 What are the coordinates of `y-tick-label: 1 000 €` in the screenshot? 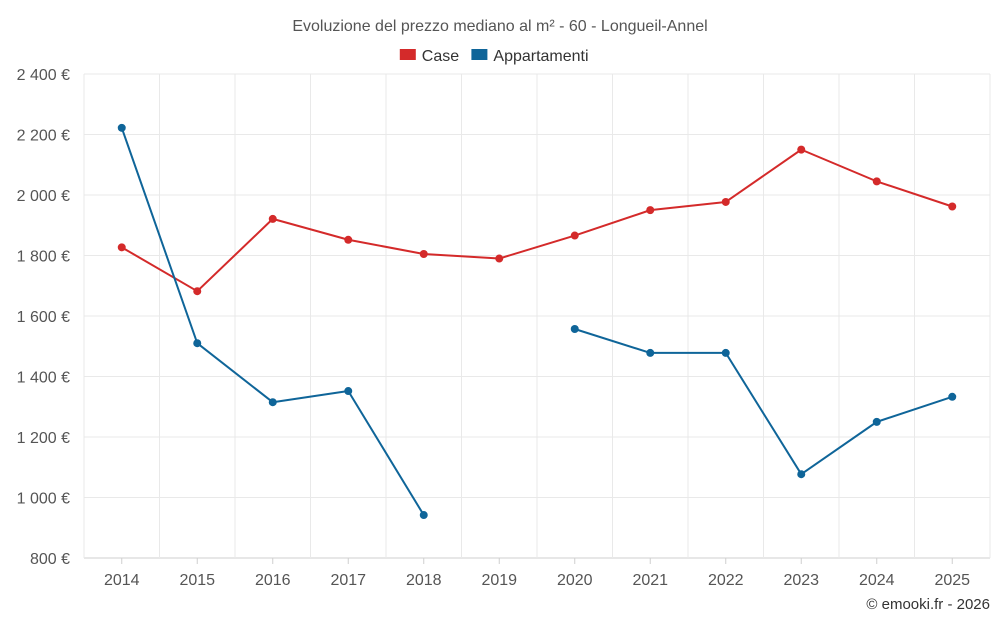 It's located at (43, 499).